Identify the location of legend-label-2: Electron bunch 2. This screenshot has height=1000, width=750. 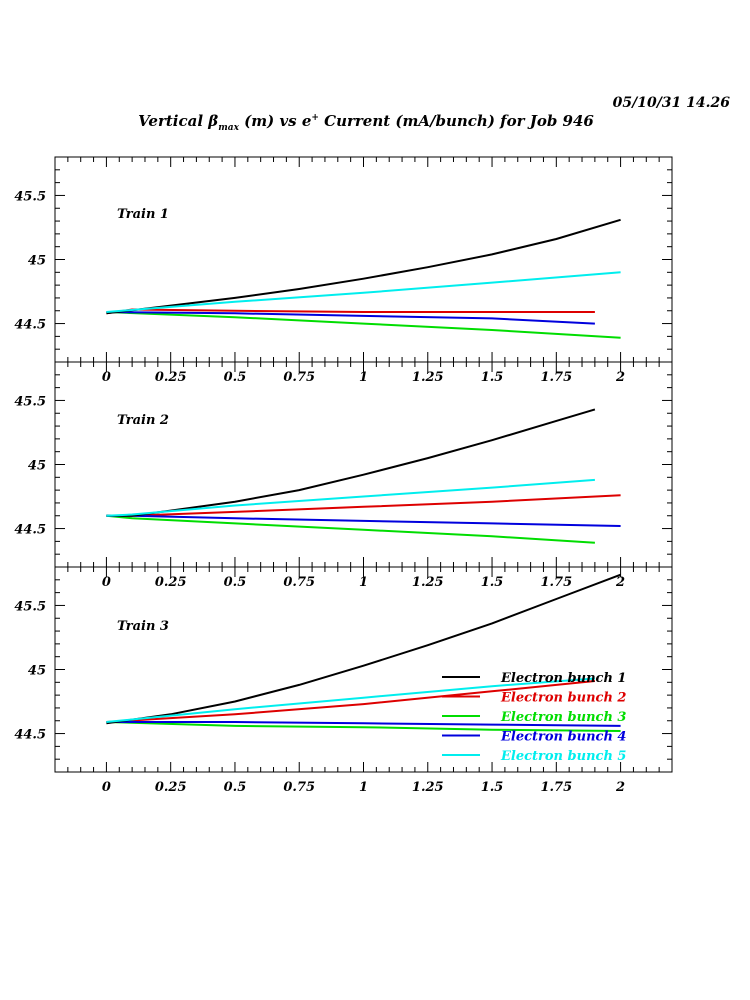
(563, 698).